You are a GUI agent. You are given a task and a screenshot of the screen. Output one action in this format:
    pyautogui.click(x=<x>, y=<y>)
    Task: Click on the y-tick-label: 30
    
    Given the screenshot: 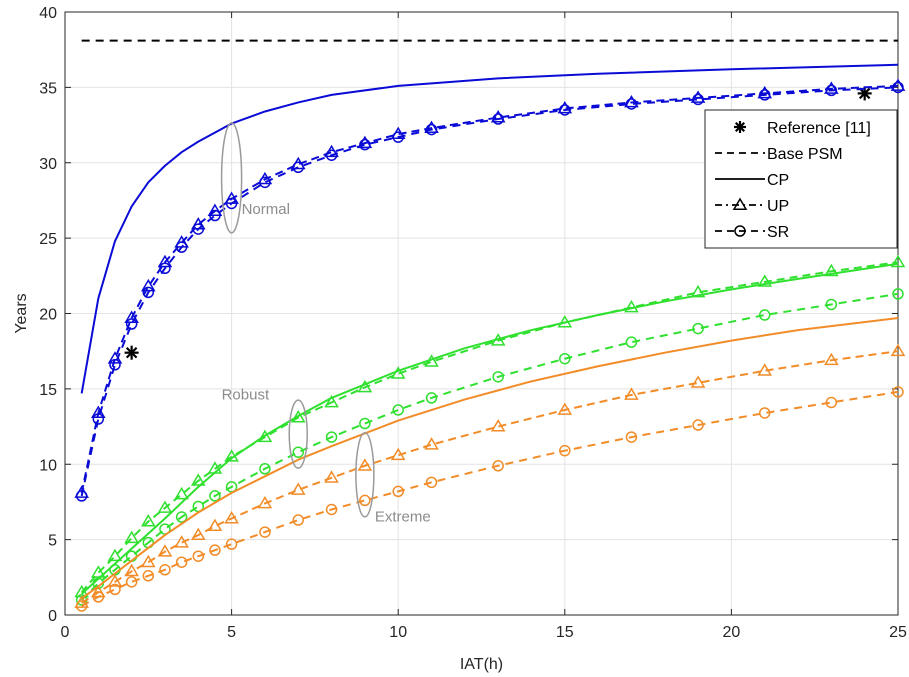 What is the action you would take?
    pyautogui.click(x=48, y=164)
    